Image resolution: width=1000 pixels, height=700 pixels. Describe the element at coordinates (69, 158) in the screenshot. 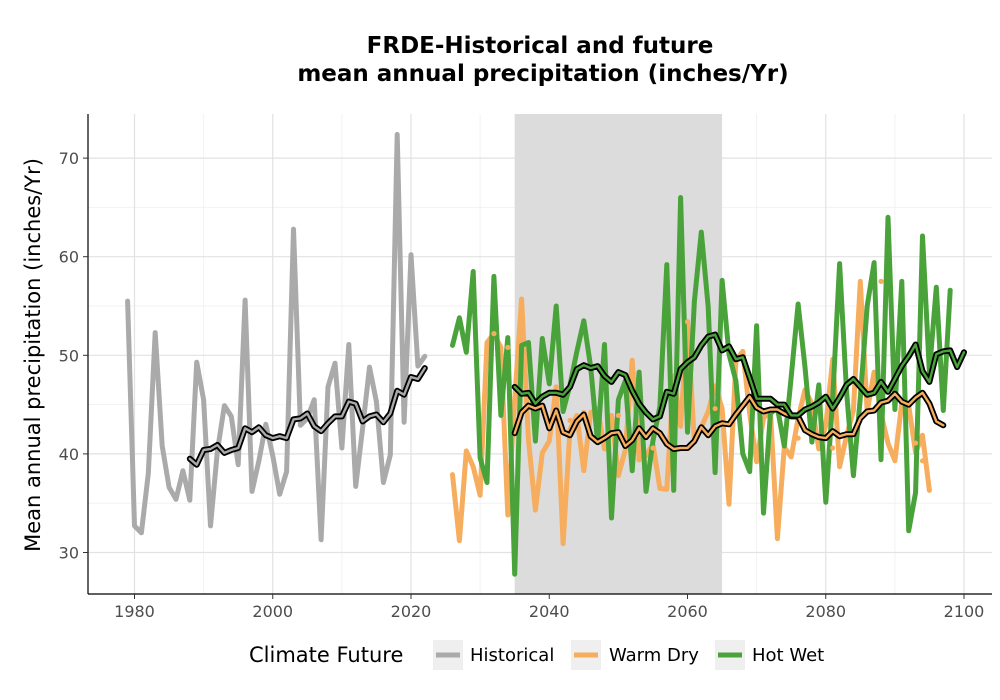

I see `y-tick-label: 70` at that location.